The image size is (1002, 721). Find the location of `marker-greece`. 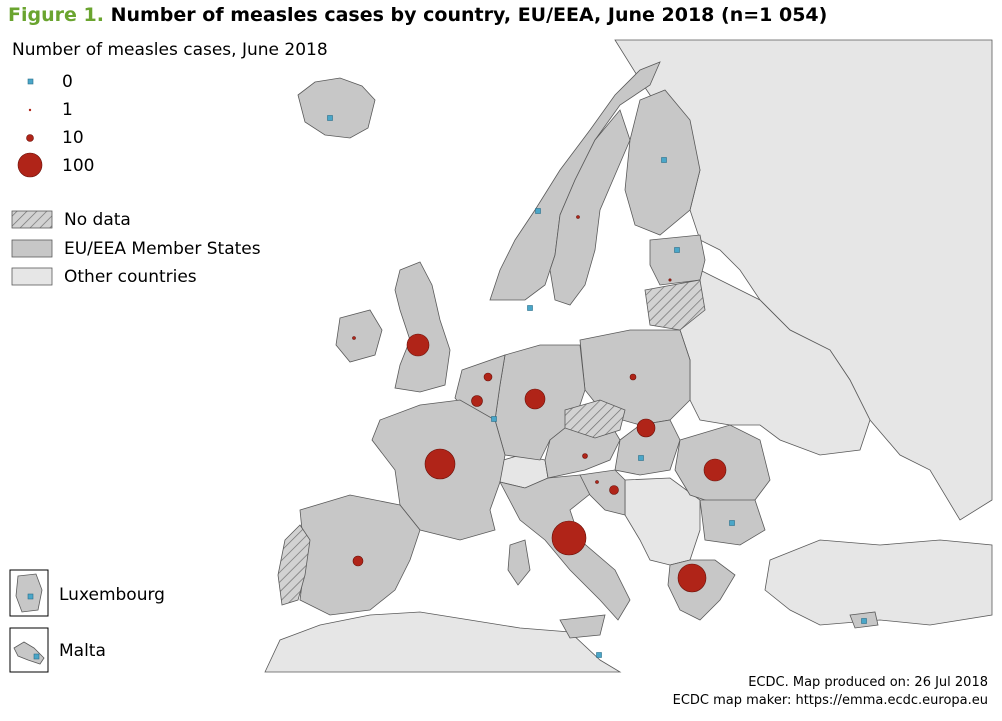

marker-greece is located at coordinates (692, 578).